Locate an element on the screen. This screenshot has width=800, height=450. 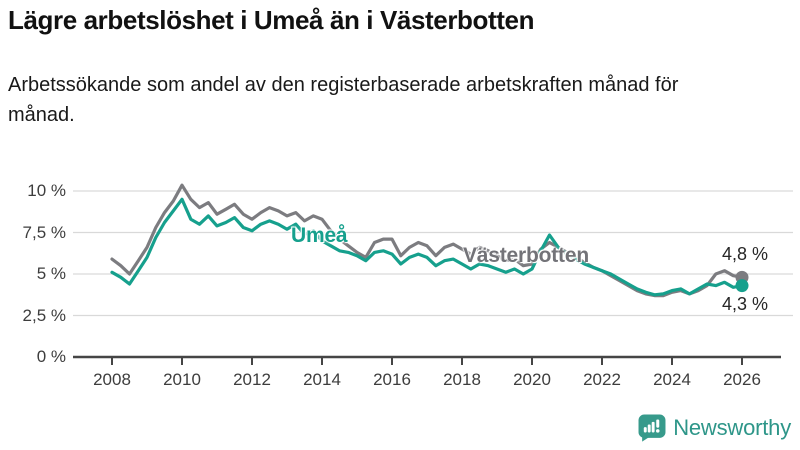
x-tick-label: 2022 is located at coordinates (602, 379).